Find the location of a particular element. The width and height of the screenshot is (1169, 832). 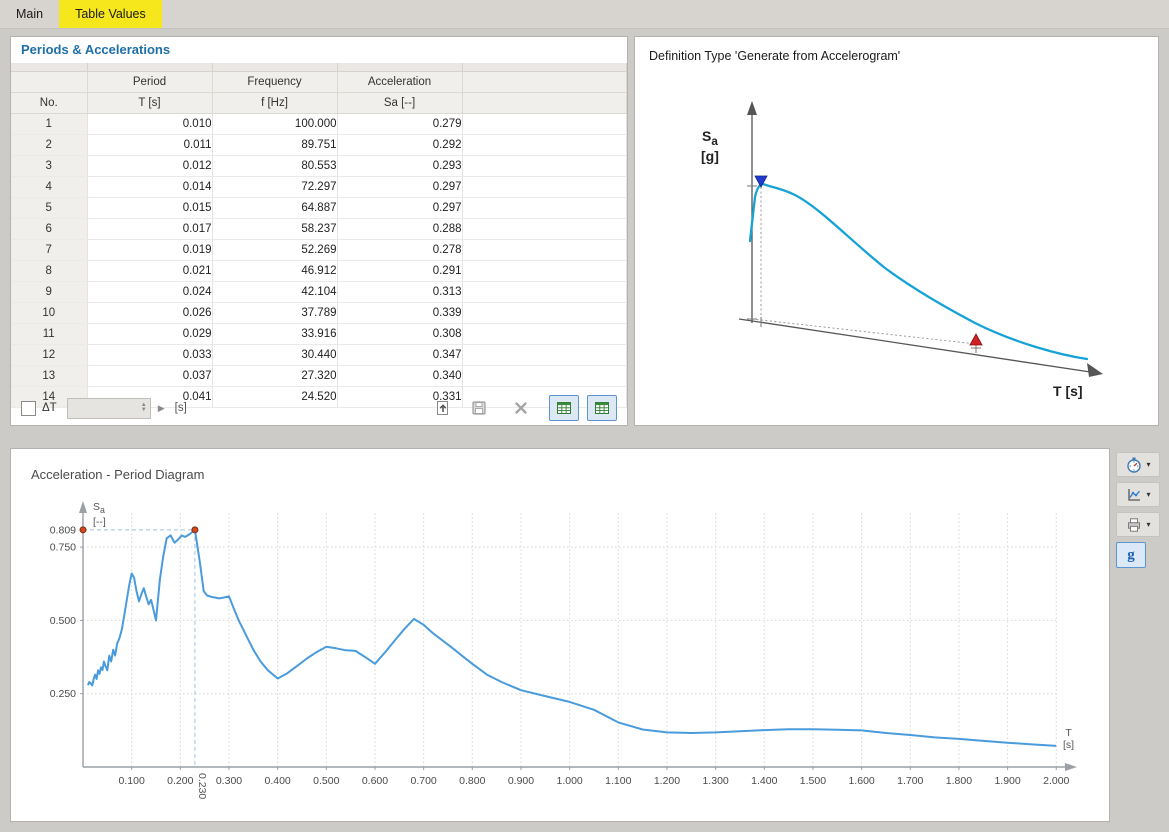

frequency-cell: 30.440 is located at coordinates (275, 355).